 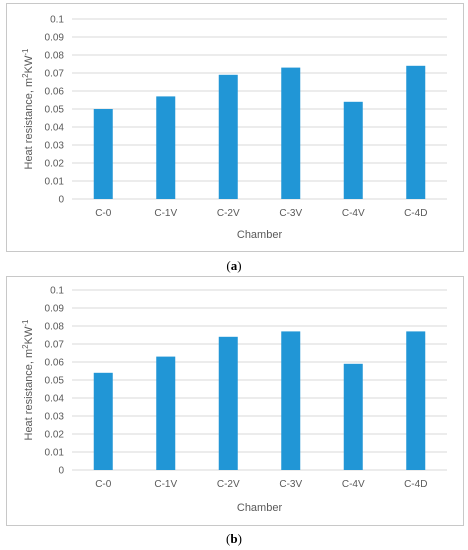 I want to click on caption-a-open: (, so click(x=228, y=265).